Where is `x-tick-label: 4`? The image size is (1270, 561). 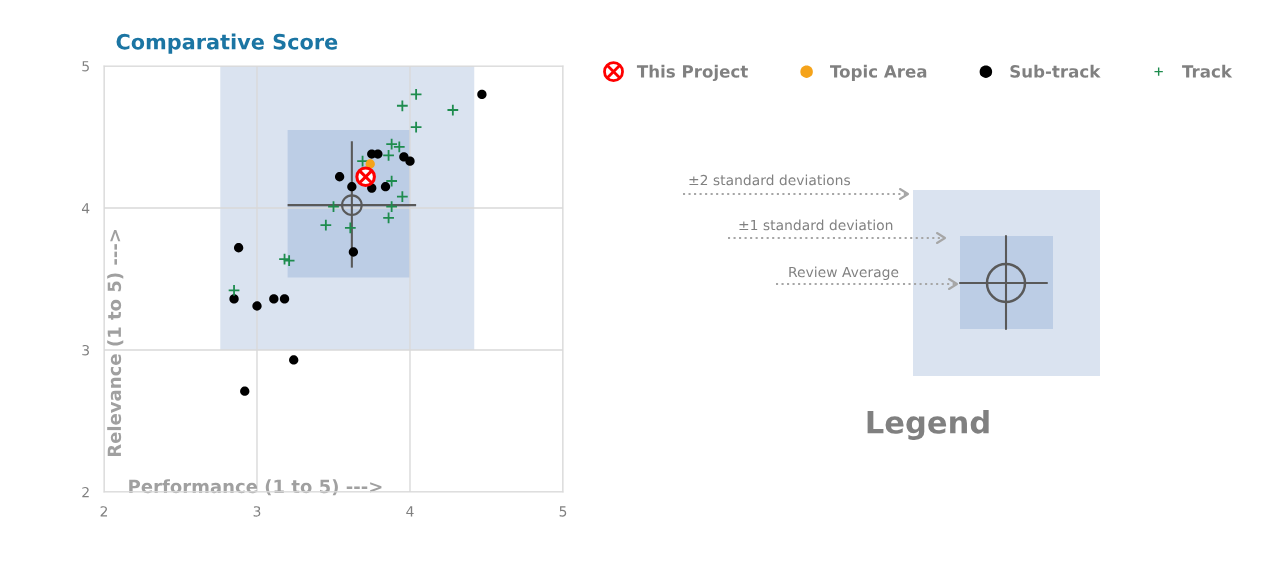 x-tick-label: 4 is located at coordinates (410, 511).